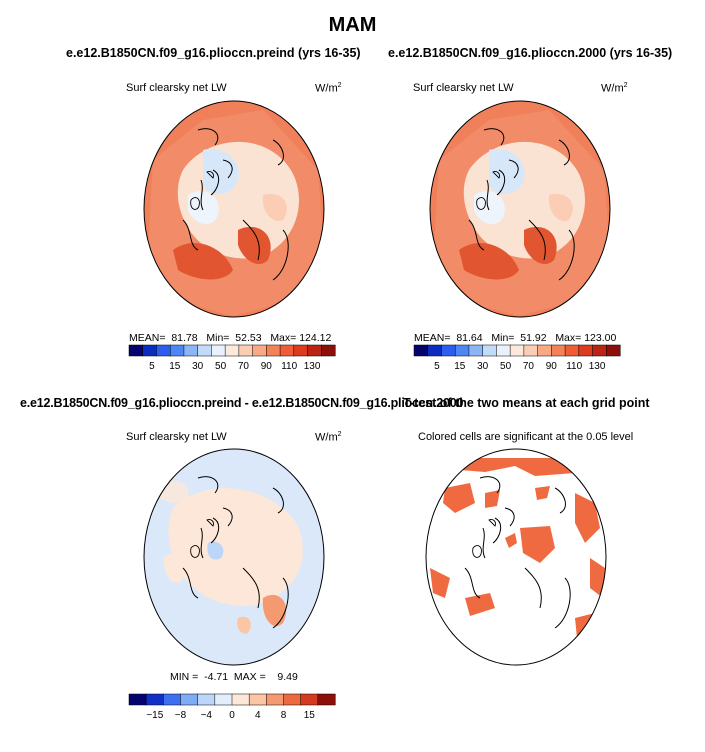  What do you see at coordinates (515, 338) in the screenshot?
I see `panel2-stats: MEAN= 81.64 Min= 51.92 Max= 123.00` at bounding box center [515, 338].